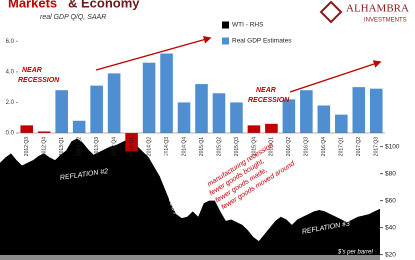 Image resolution: width=415 pixels, height=260 pixels. Describe the element at coordinates (254, 146) in the screenshot. I see `x-tick-label: 2015:Q4` at that location.